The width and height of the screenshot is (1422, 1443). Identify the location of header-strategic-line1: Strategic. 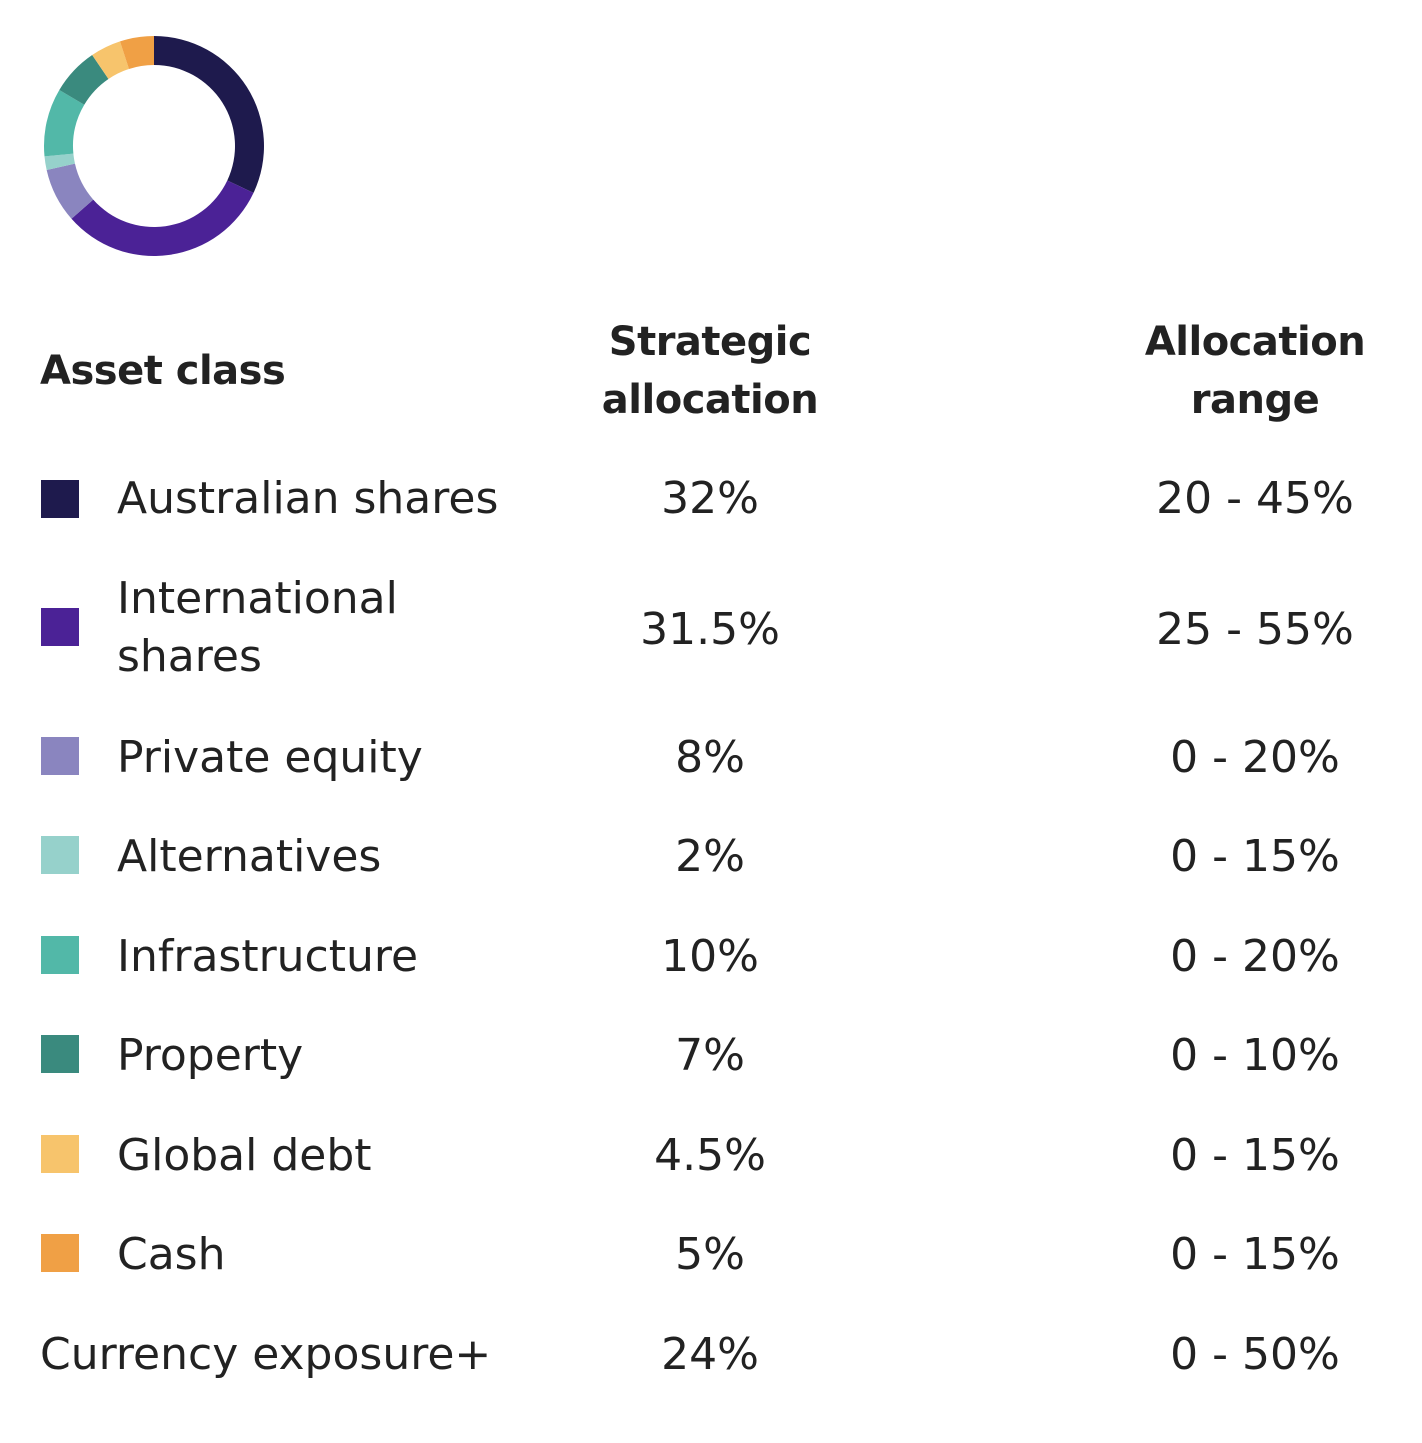
(710, 342).